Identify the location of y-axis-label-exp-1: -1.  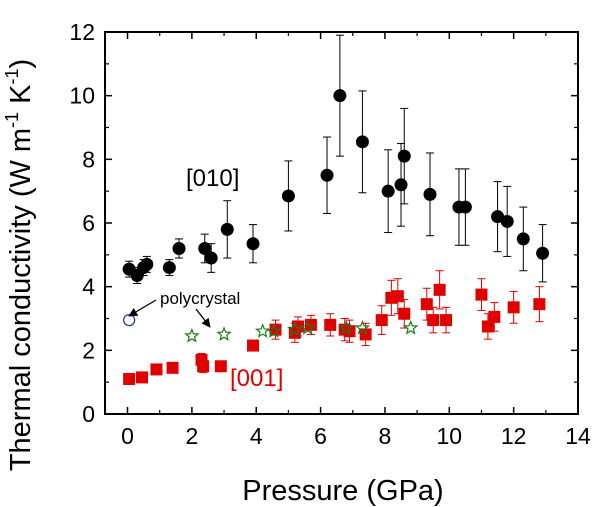
(12, 120).